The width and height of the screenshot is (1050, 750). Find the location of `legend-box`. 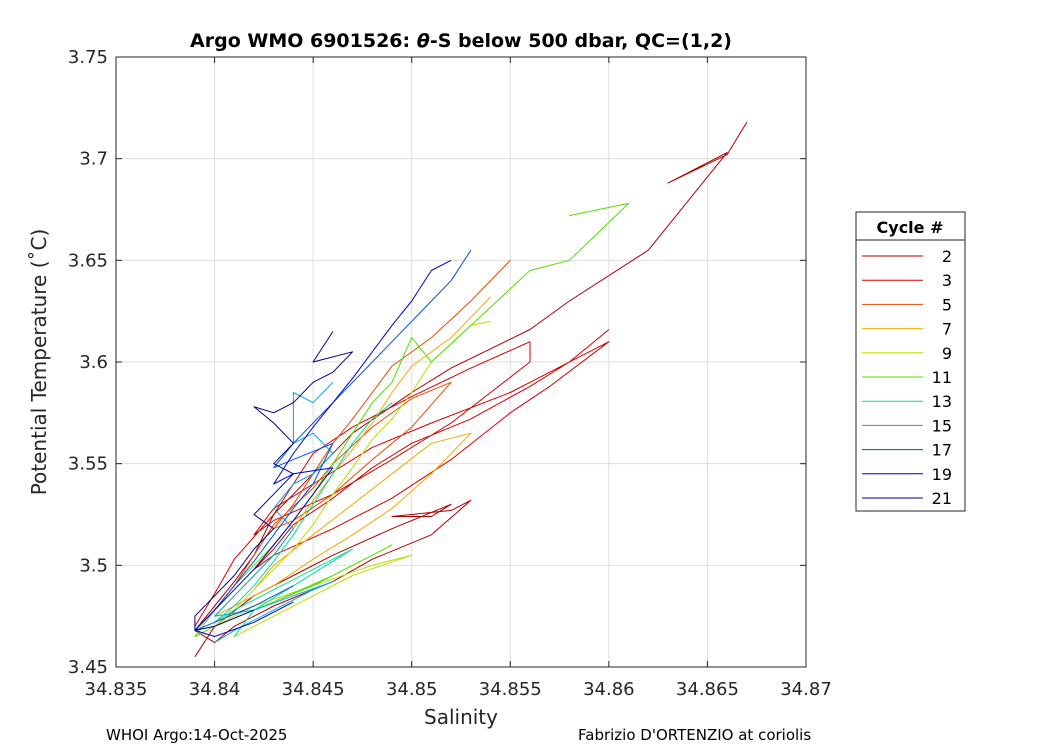

legend-box is located at coordinates (910, 361).